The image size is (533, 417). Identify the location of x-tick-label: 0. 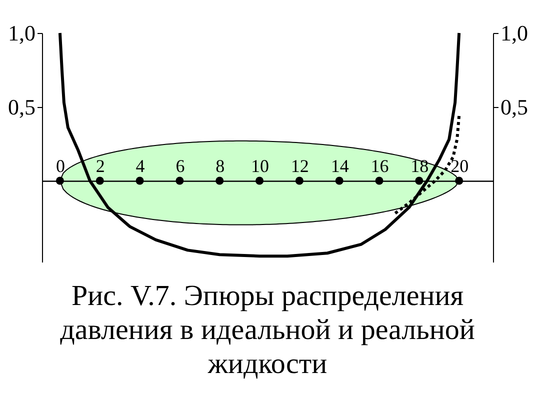
(60, 166).